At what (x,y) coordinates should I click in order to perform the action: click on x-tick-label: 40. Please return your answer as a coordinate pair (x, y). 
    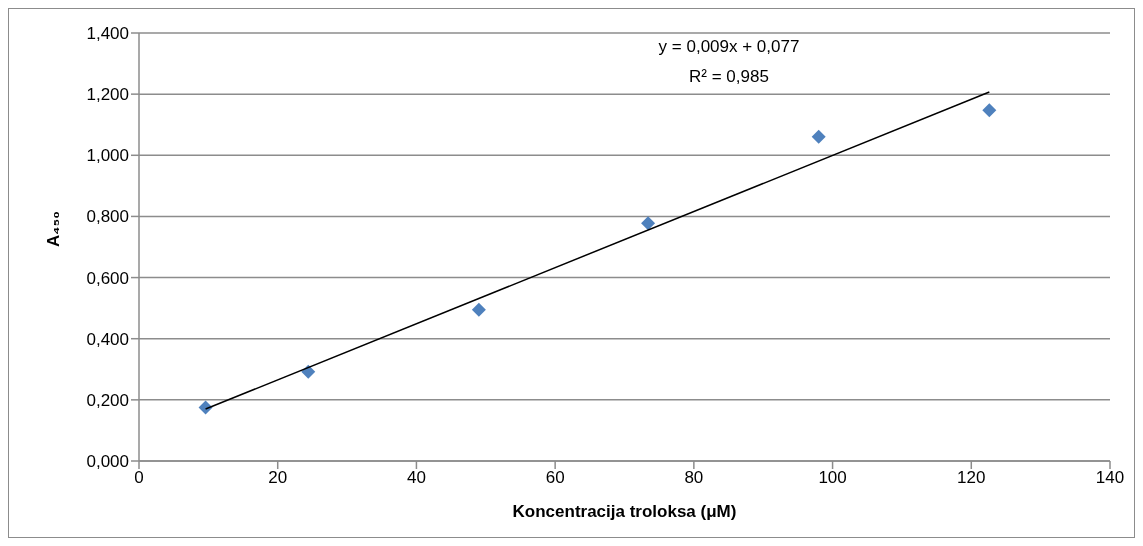
    Looking at the image, I should click on (416, 478).